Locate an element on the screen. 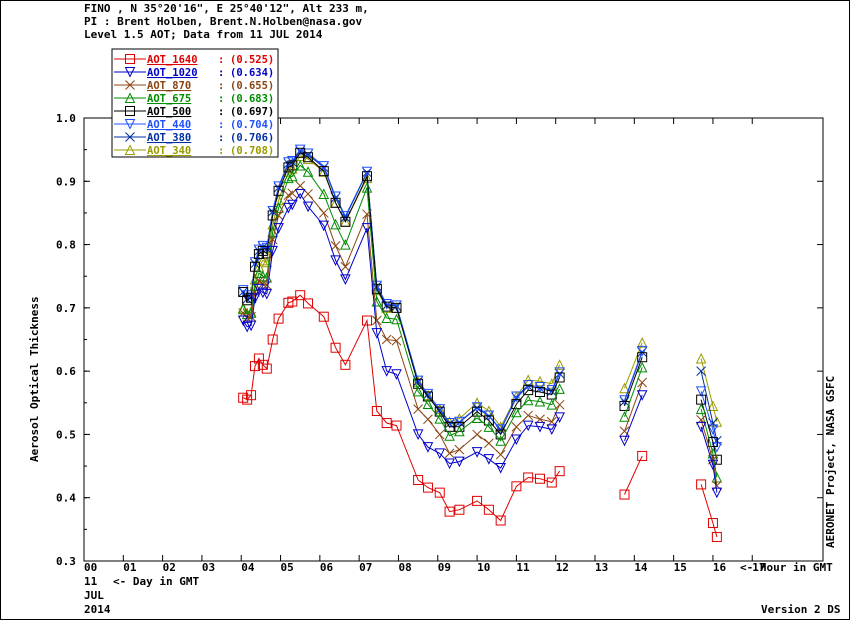  legend-mean-value: (0.708) is located at coordinates (252, 151).